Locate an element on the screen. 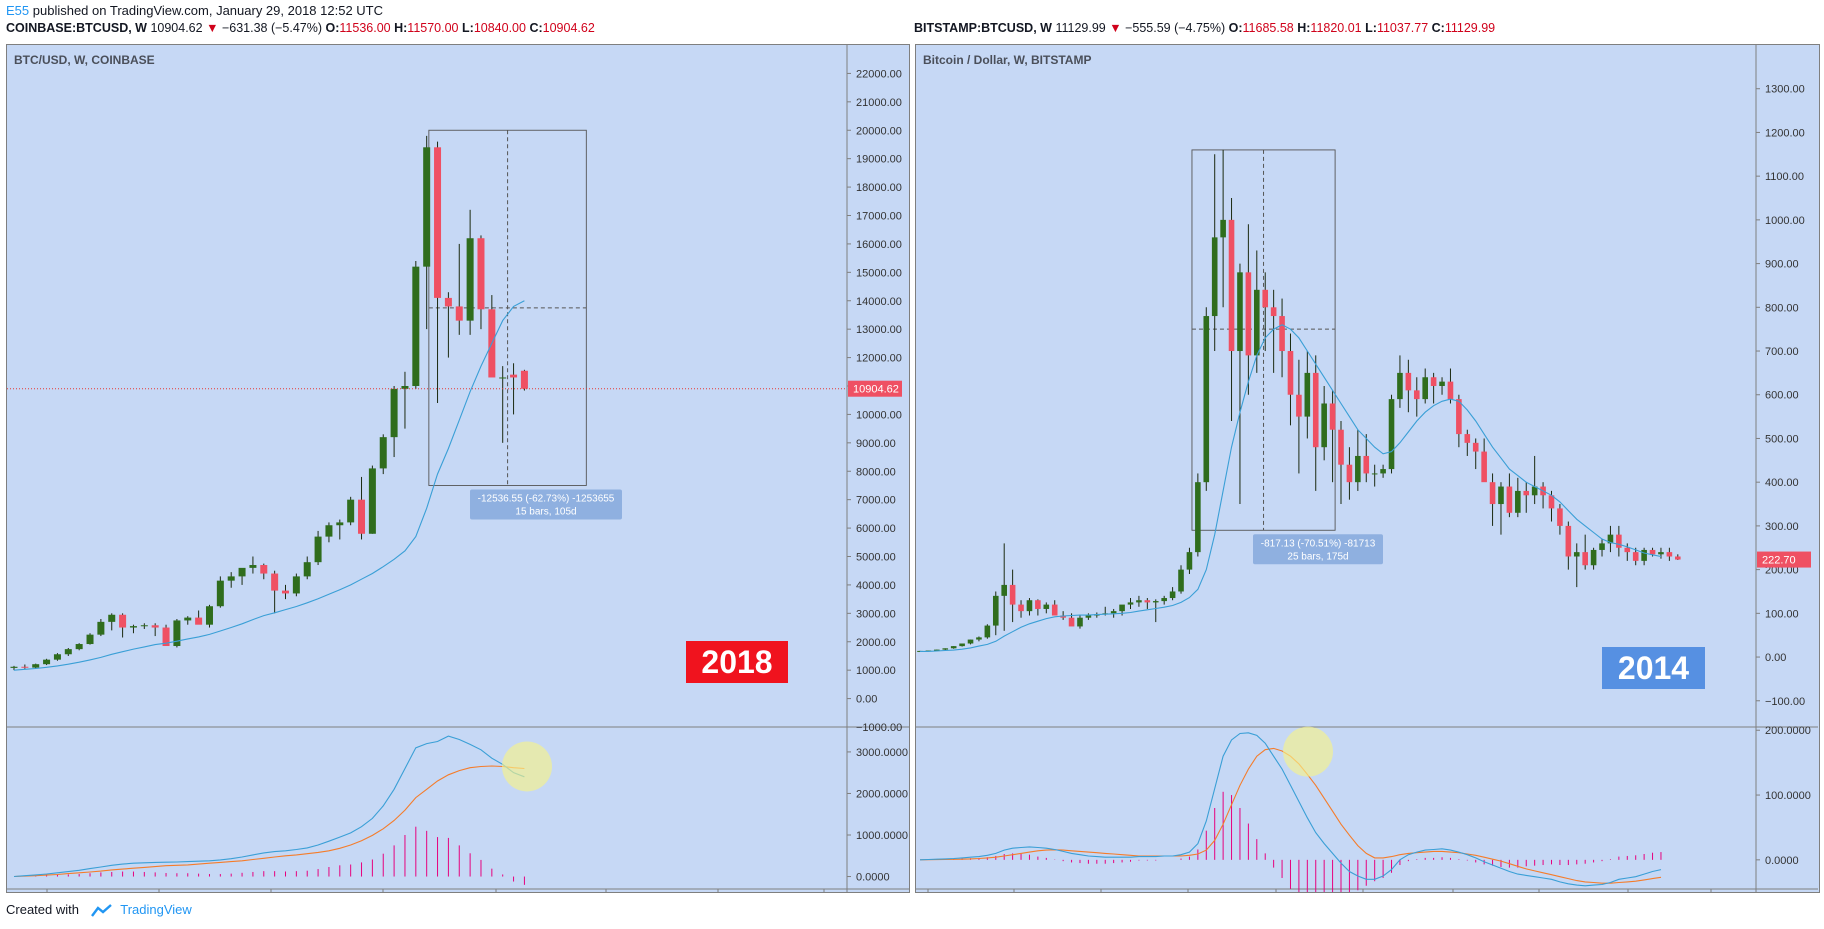 This screenshot has height=929, width=1824. y-tick-label: 1200.00 is located at coordinates (1785, 133).